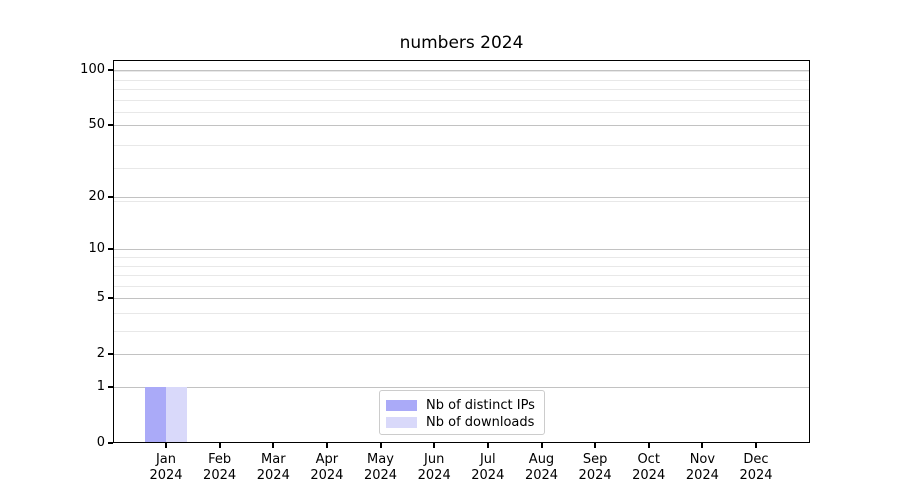  Describe the element at coordinates (96, 125) in the screenshot. I see `y-tick-label: 50` at that location.